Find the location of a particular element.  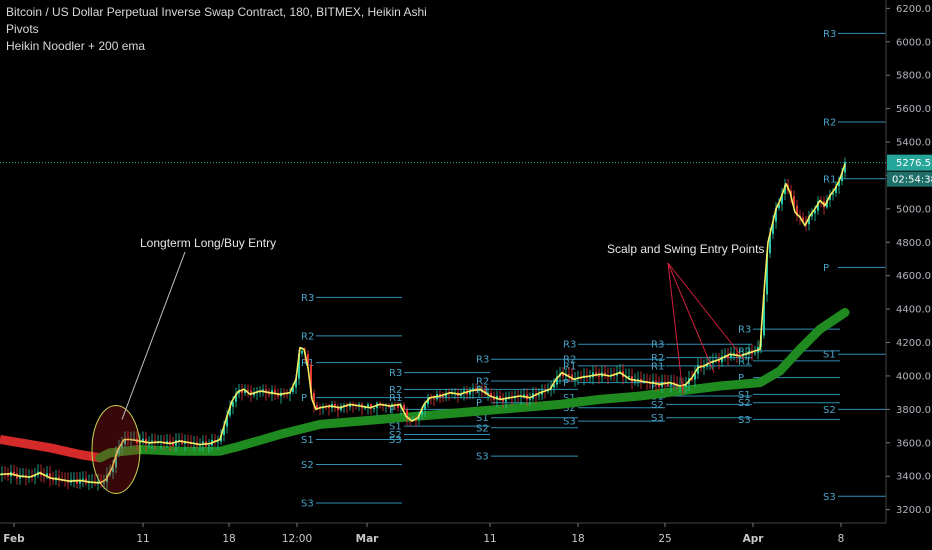

price-tick-label: 5400.0 is located at coordinates (913, 143).